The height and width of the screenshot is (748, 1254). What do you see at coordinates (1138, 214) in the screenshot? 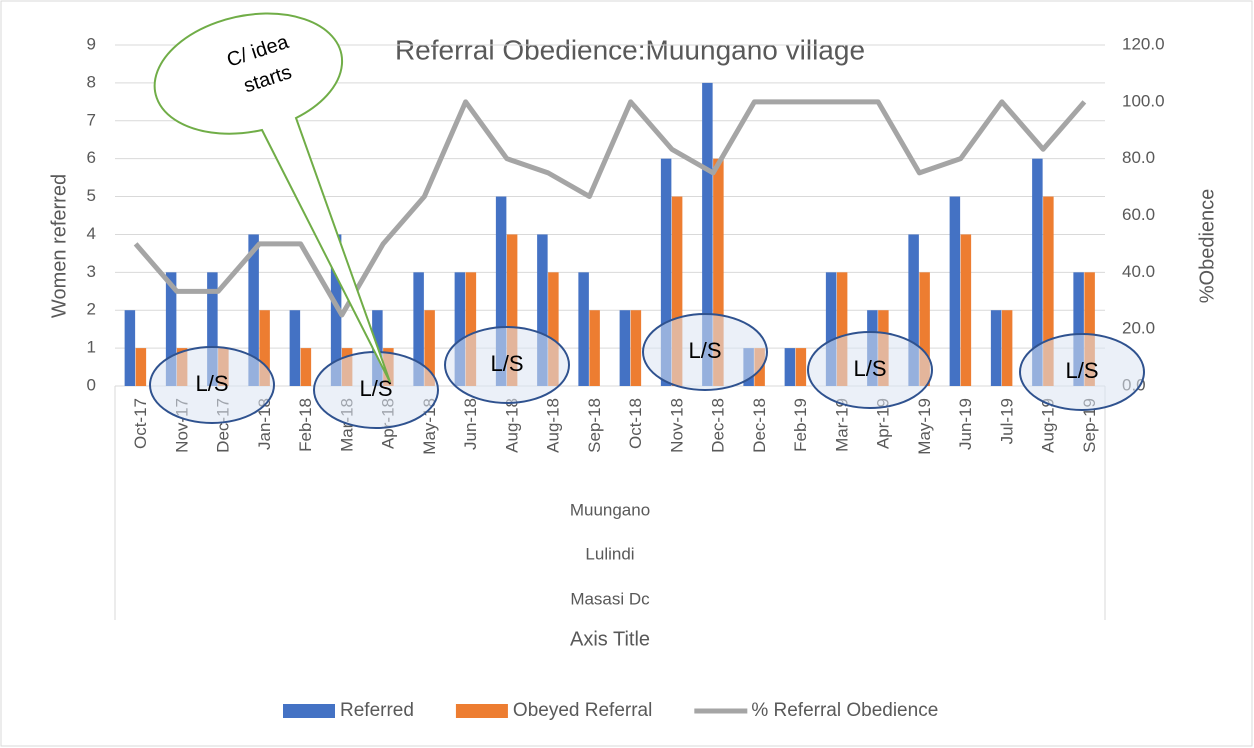
I see `y2-tick-label: 60.0` at bounding box center [1138, 214].